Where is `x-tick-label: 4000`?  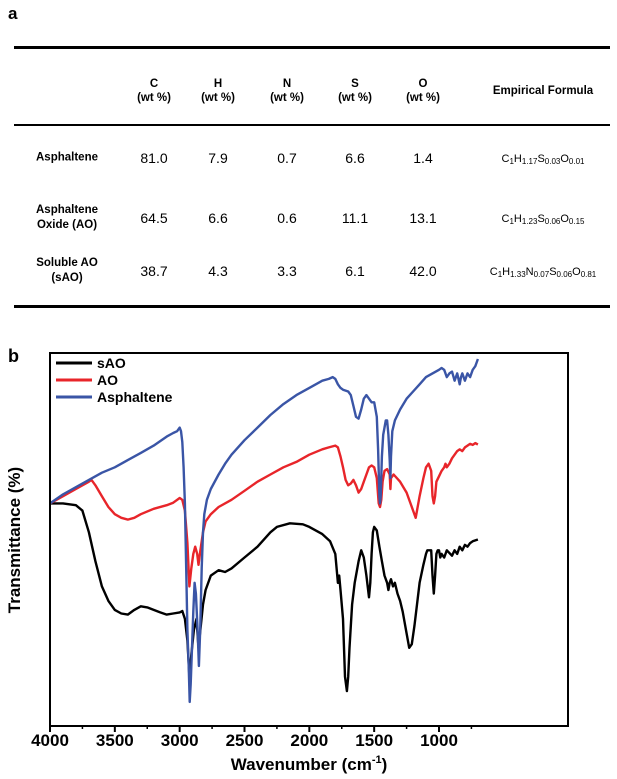 x-tick-label: 4000 is located at coordinates (50, 740).